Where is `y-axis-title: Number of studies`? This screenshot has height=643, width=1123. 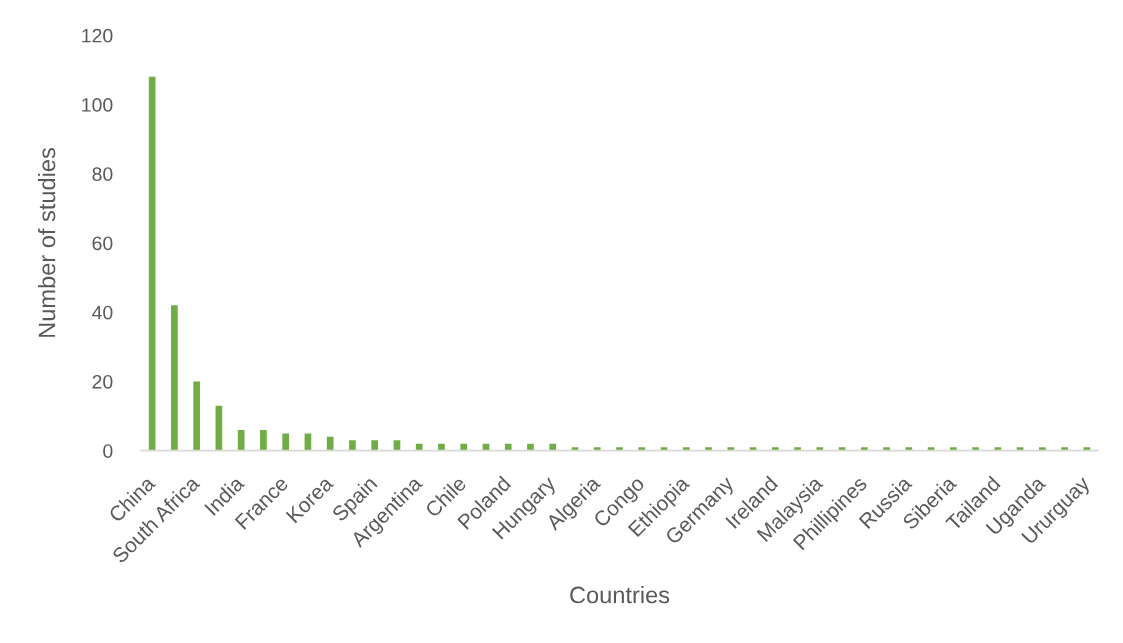 y-axis-title: Number of studies is located at coordinates (46, 242).